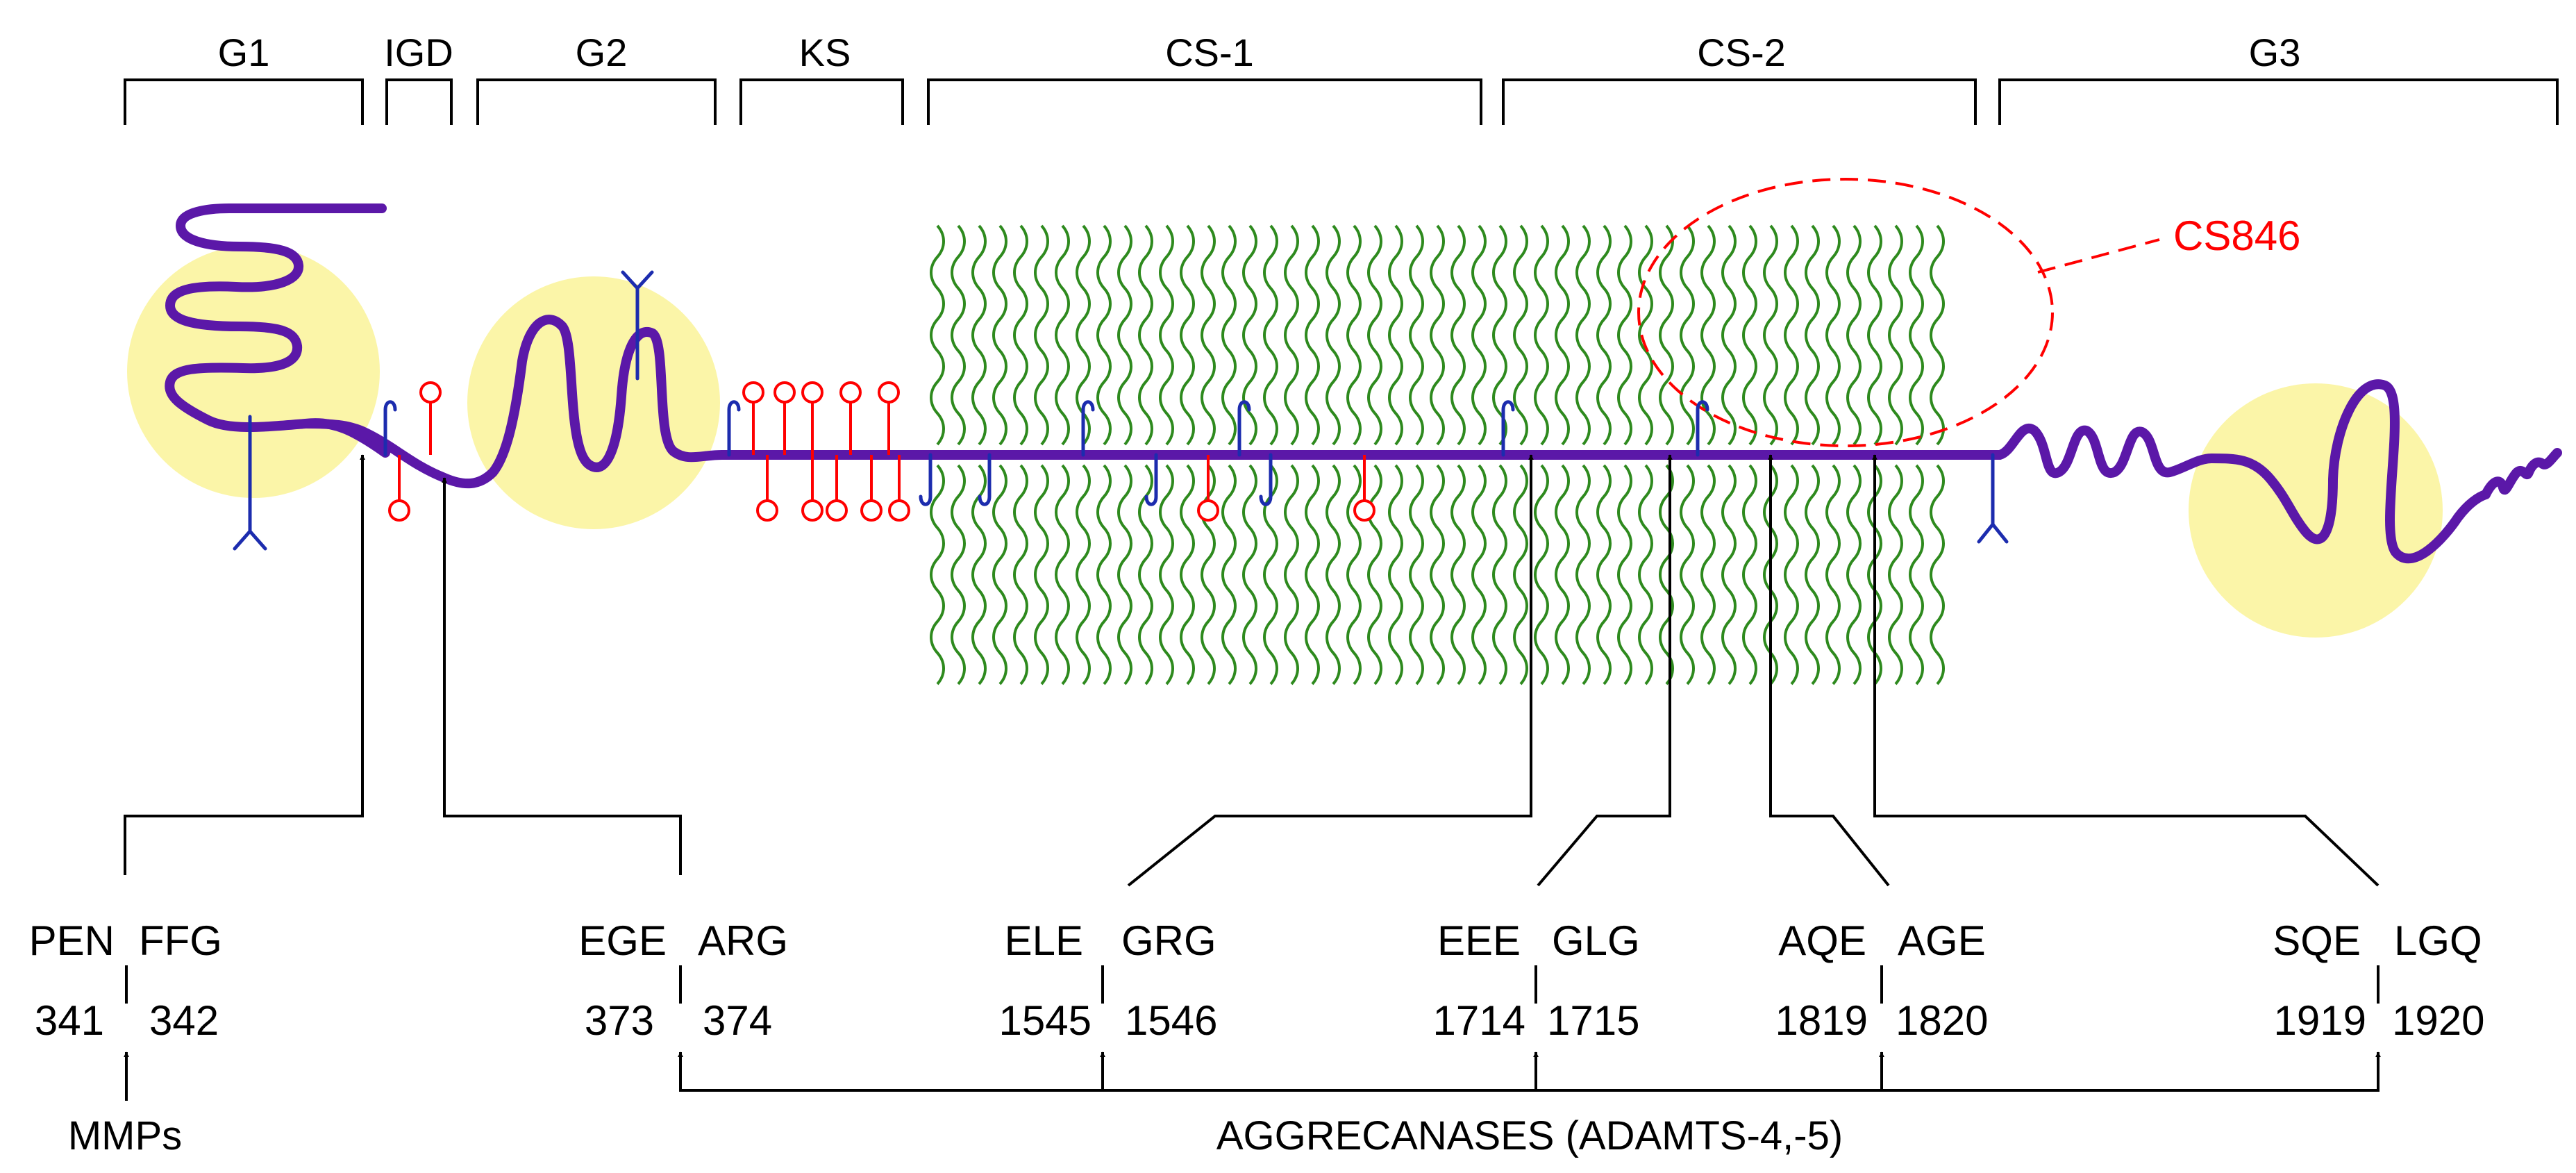 This screenshot has width=2576, height=1173. I want to click on site-1715-right-seq: GLG, so click(1596, 941).